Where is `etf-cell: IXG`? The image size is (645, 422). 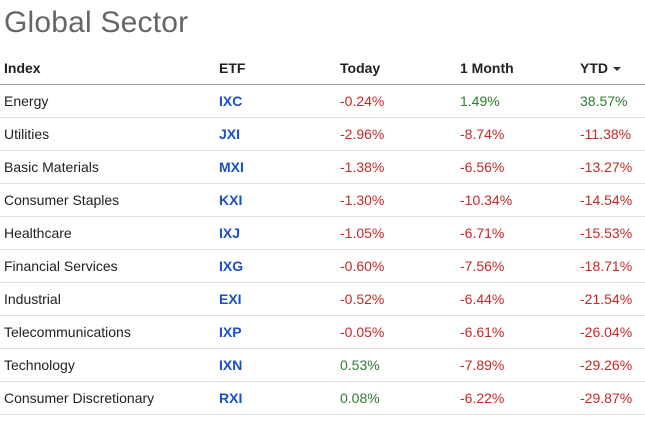 etf-cell: IXG is located at coordinates (275, 266).